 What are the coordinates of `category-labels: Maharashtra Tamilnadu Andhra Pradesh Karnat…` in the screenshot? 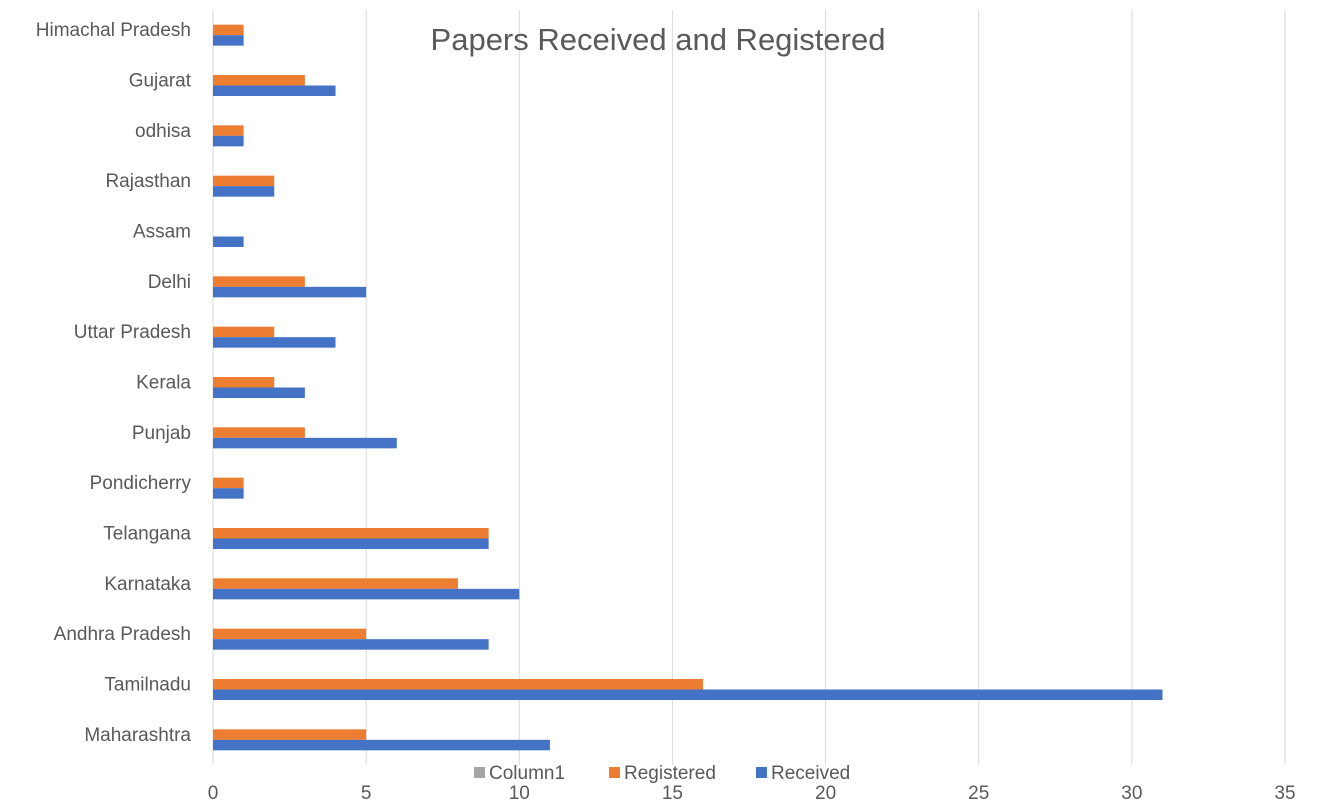 It's located at (114, 383).